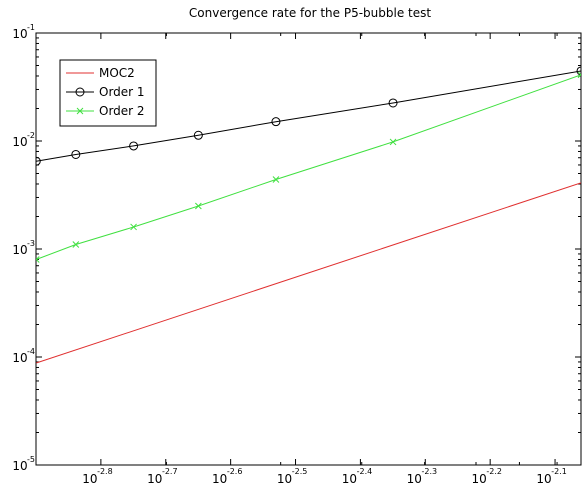 This screenshot has height=494, width=582. What do you see at coordinates (31, 351) in the screenshot?
I see `y-tick-label-exp: -4` at bounding box center [31, 351].